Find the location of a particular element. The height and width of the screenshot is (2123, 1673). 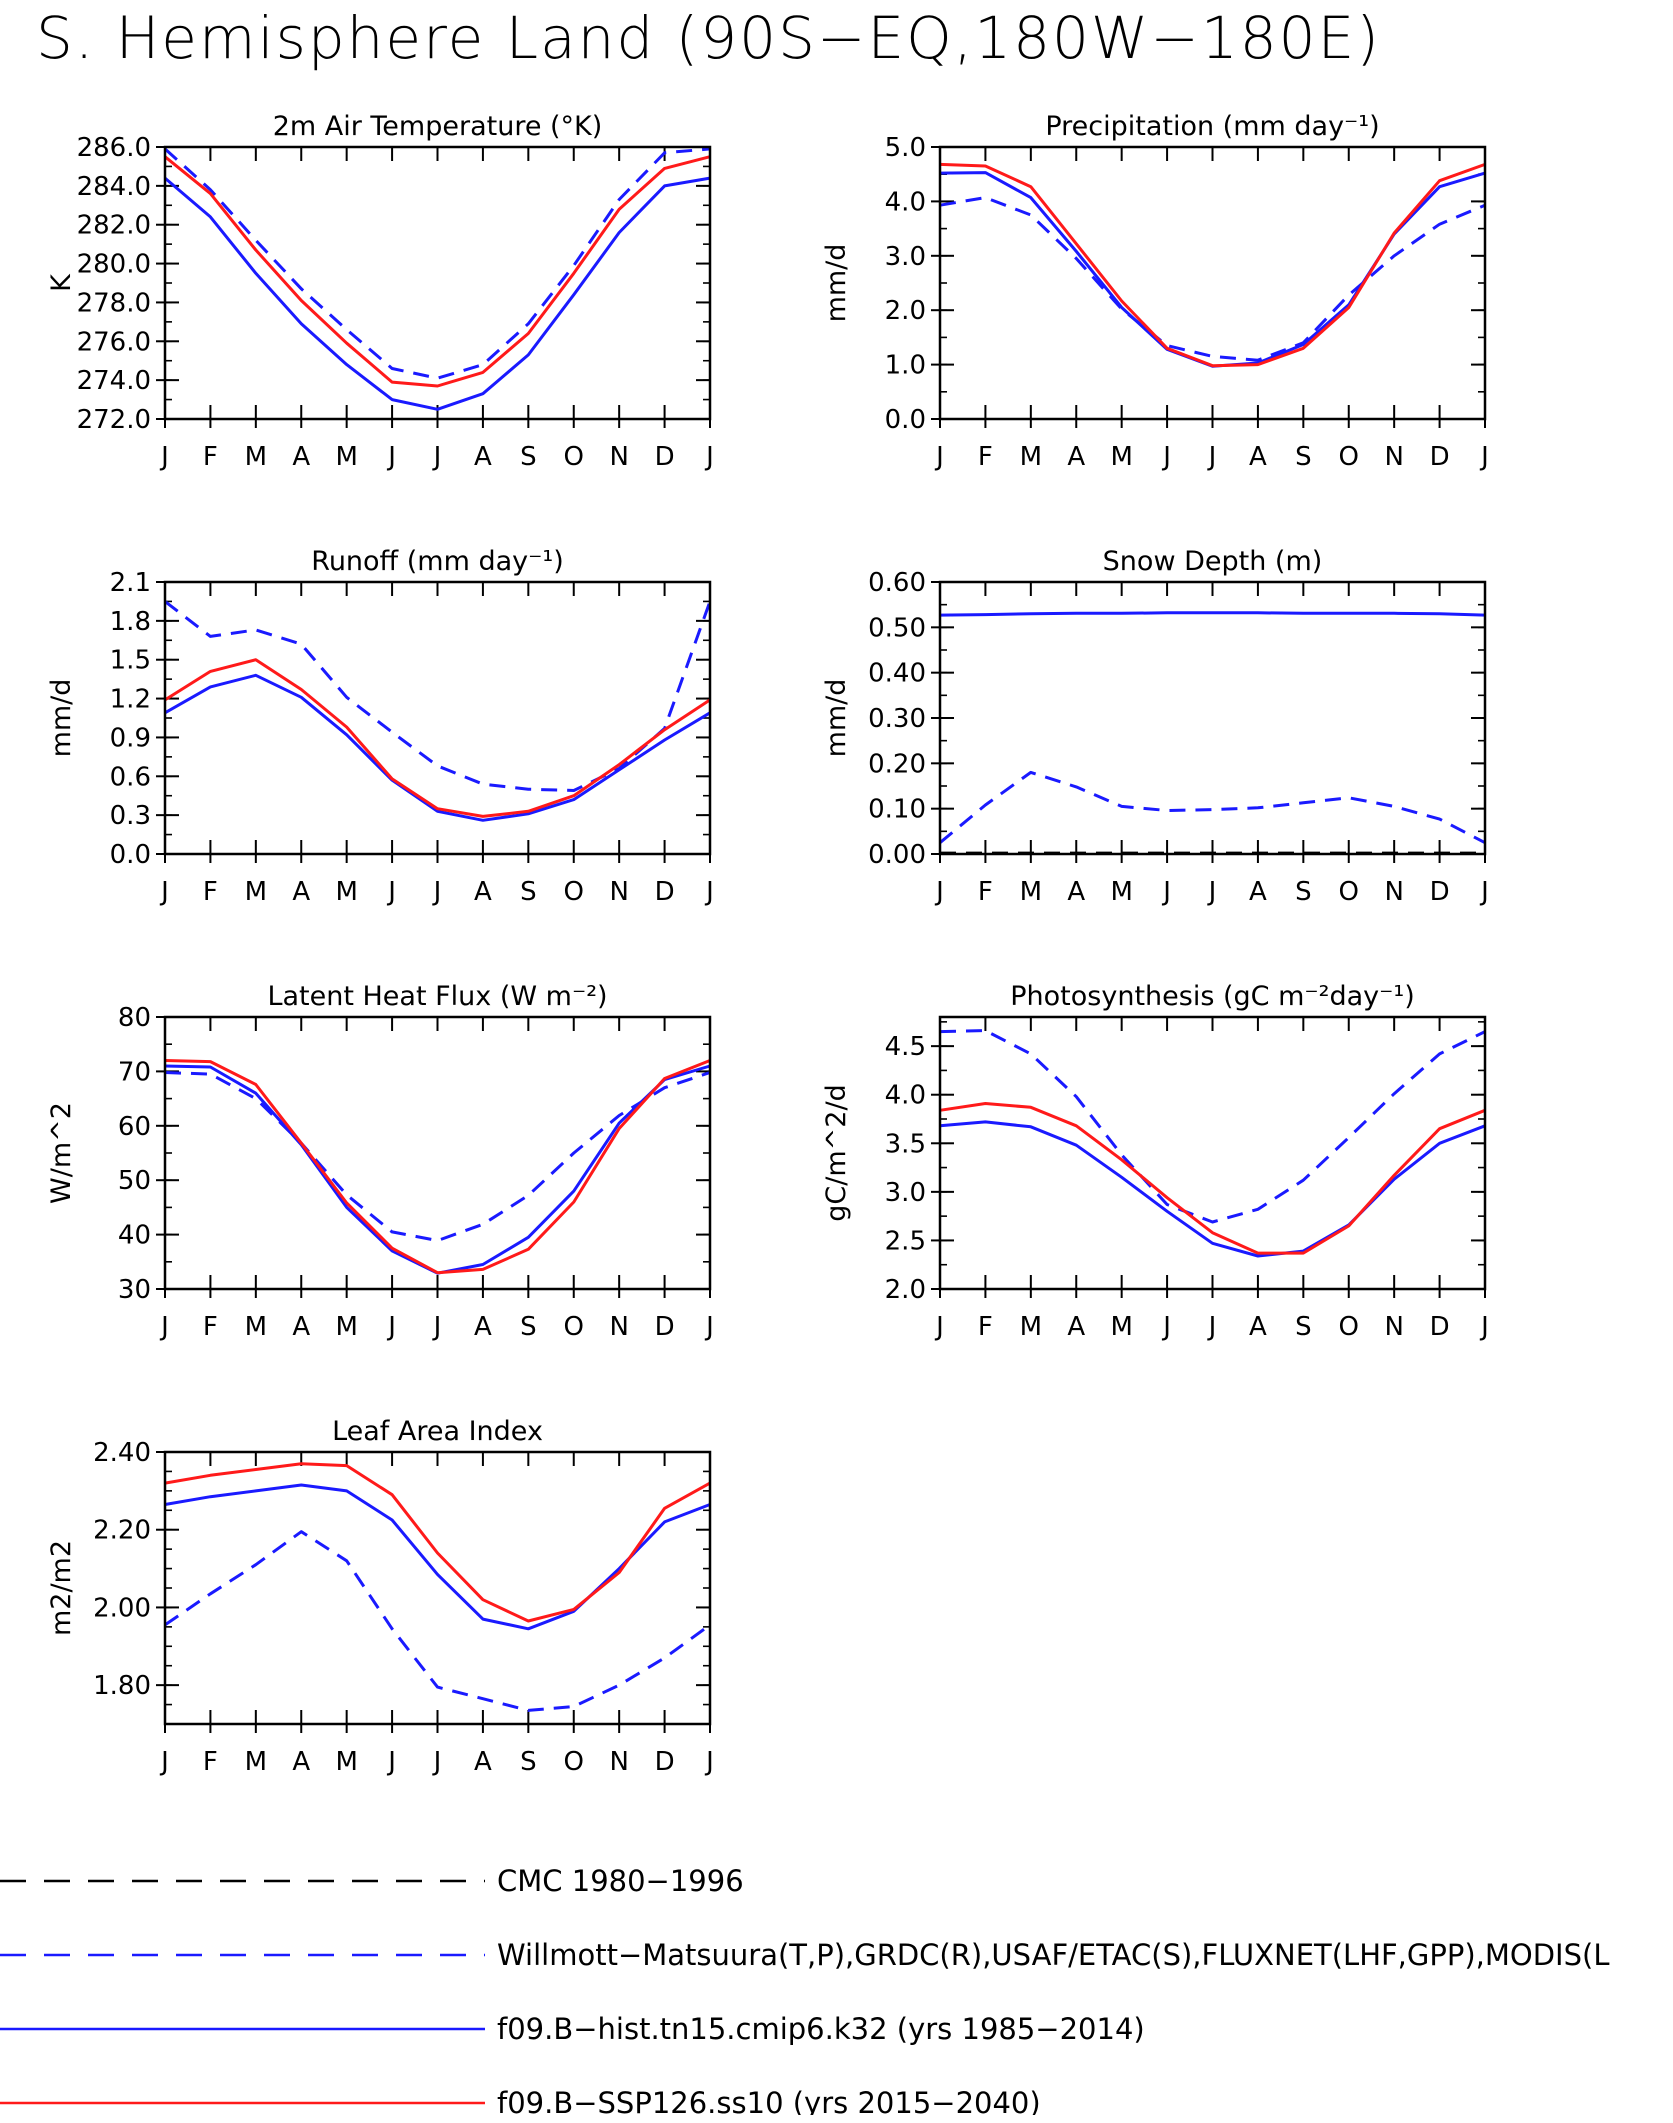

y-tick-label: 276.0 is located at coordinates (114, 342).